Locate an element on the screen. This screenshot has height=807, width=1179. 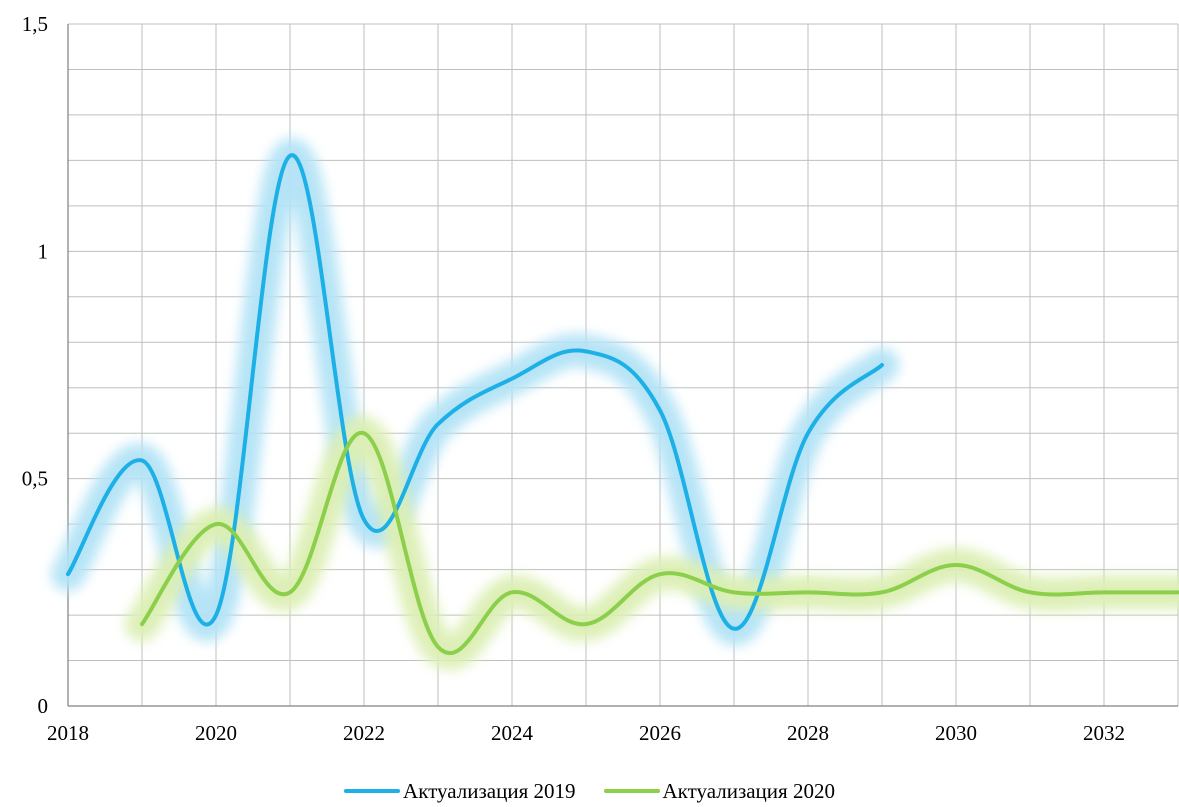
y-axis-ticks: 0 0,5 1 1,5 is located at coordinates (35, 365).